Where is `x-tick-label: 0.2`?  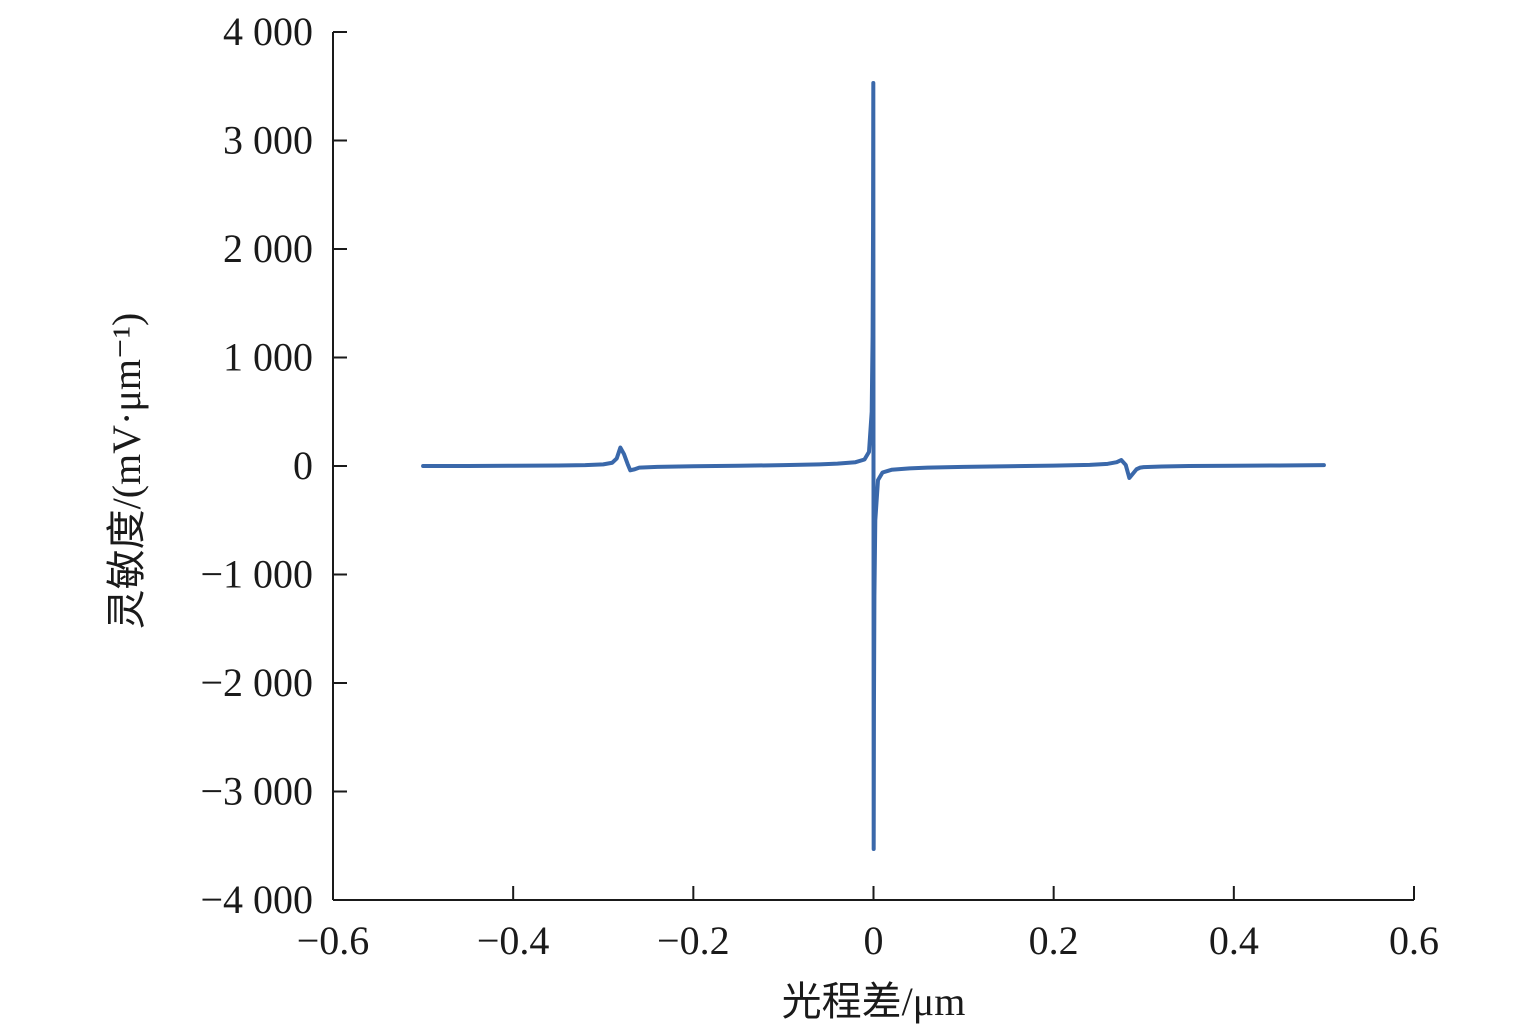
x-tick-label: 0.2 is located at coordinates (1054, 940).